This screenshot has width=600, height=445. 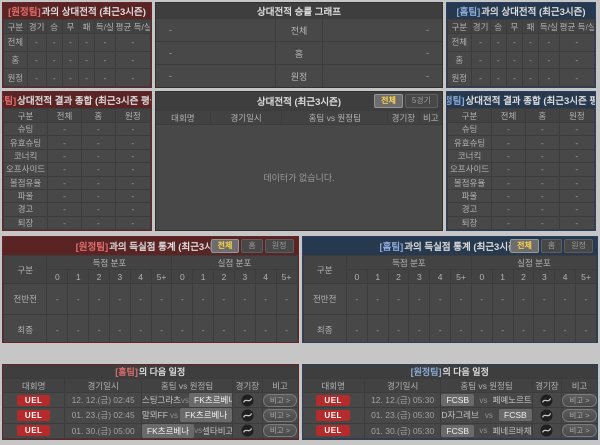 What do you see at coordinates (440, 276) in the screenshot?
I see `bin-header: 4` at bounding box center [440, 276].